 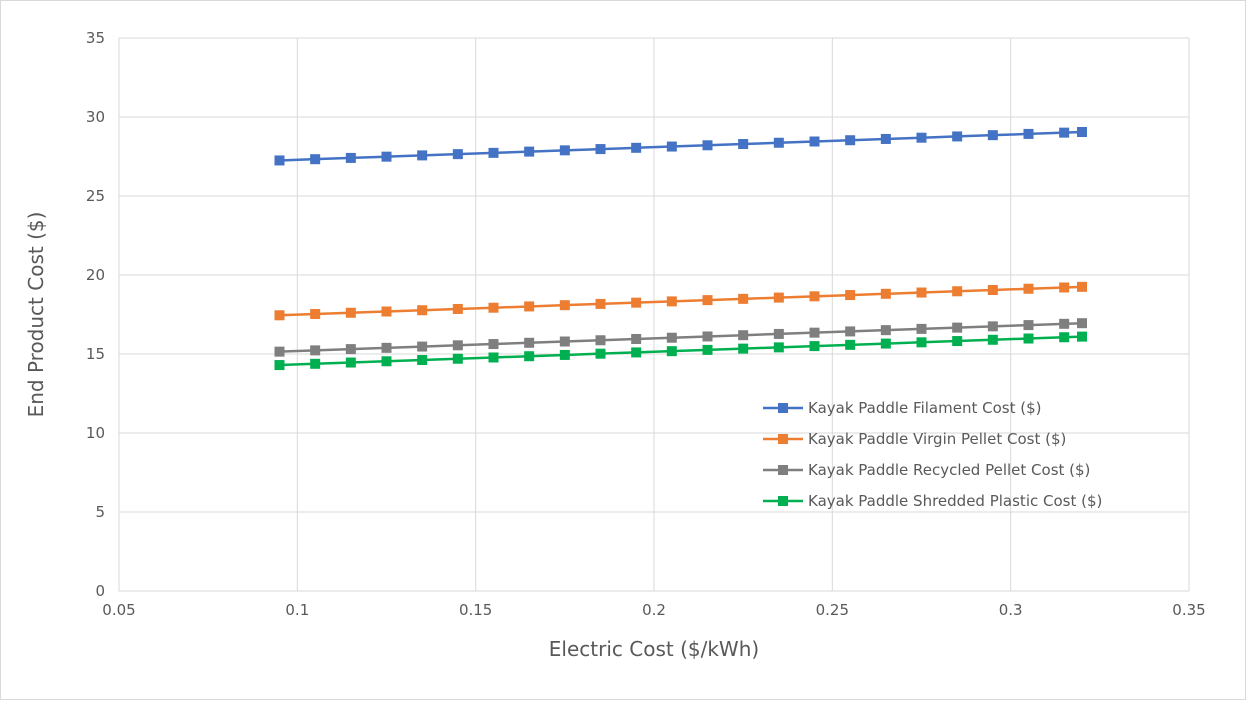 What do you see at coordinates (955, 501) in the screenshot?
I see `legend-label: Kayak Paddle Shredded Plastic Cost ($)` at bounding box center [955, 501].